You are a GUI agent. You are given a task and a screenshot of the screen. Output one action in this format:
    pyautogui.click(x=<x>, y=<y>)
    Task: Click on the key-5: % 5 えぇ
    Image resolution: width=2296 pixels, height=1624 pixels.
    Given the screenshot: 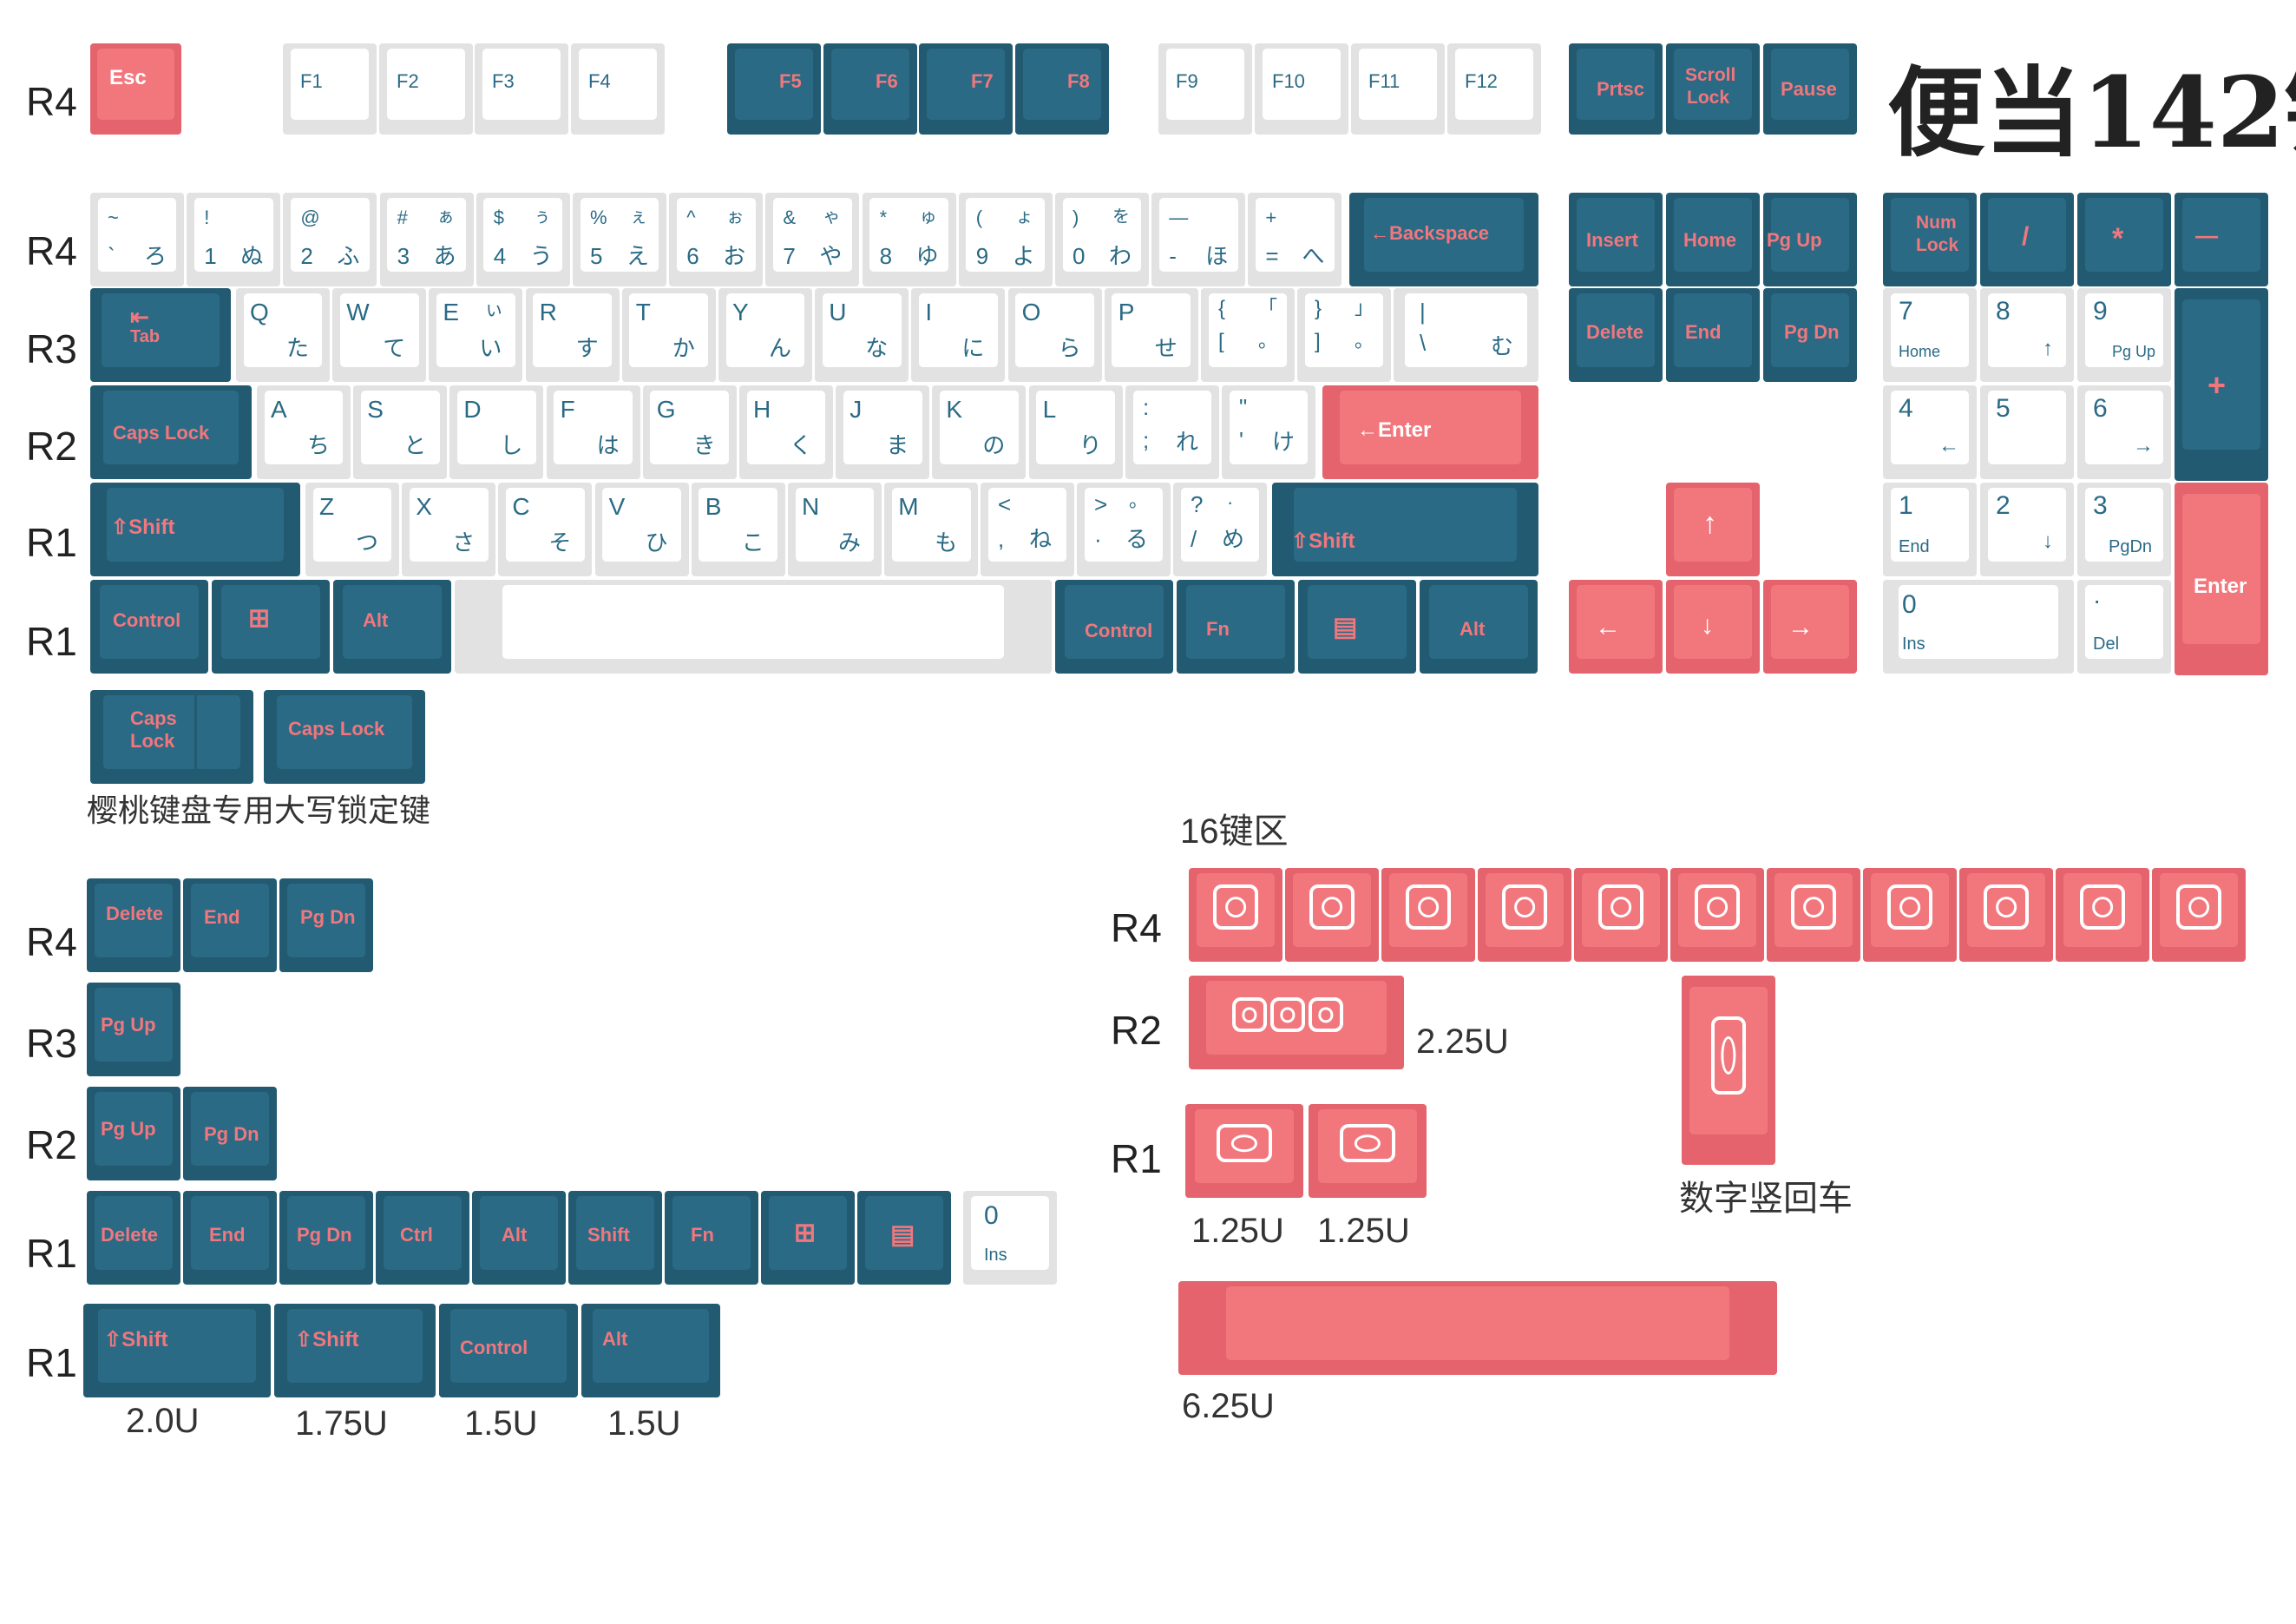 What is the action you would take?
    pyautogui.click(x=619, y=239)
    